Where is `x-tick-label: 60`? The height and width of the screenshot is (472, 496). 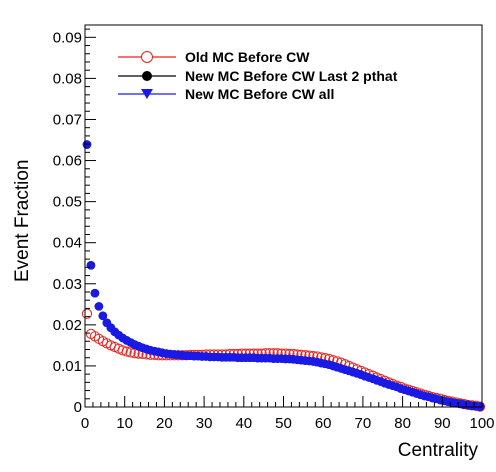 x-tick-label: 60 is located at coordinates (323, 423).